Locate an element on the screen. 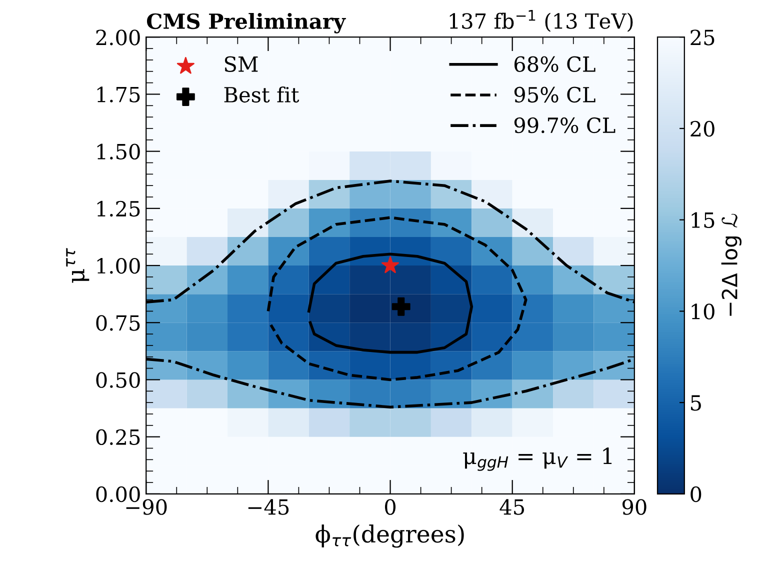  color-bar-label: 20 is located at coordinates (702, 128).